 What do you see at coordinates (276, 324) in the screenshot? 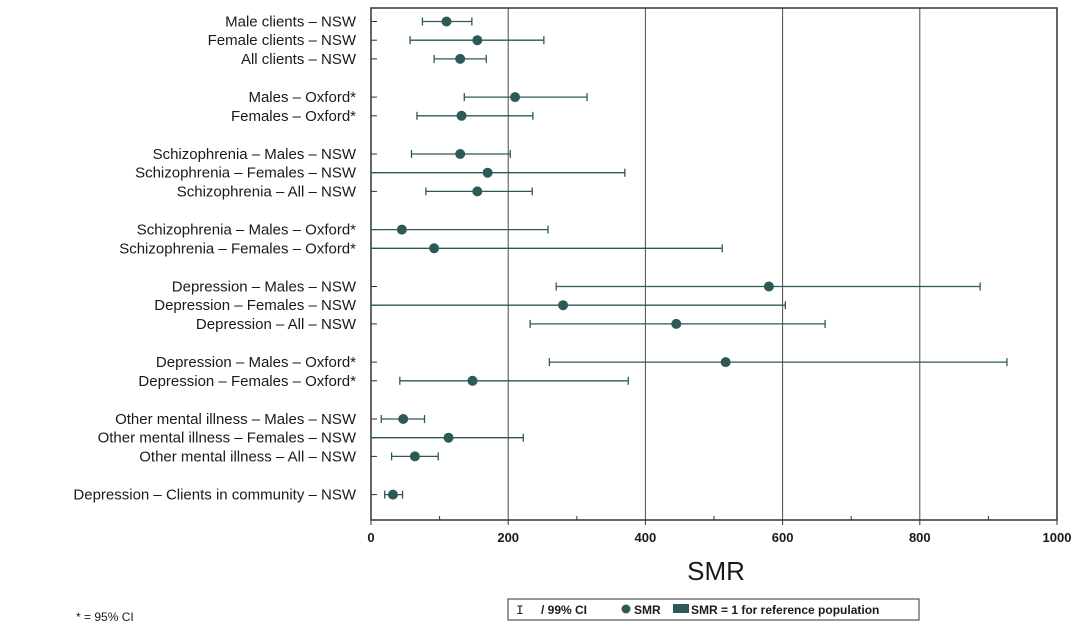
I see `category-label: Depression – All – NSW` at bounding box center [276, 324].